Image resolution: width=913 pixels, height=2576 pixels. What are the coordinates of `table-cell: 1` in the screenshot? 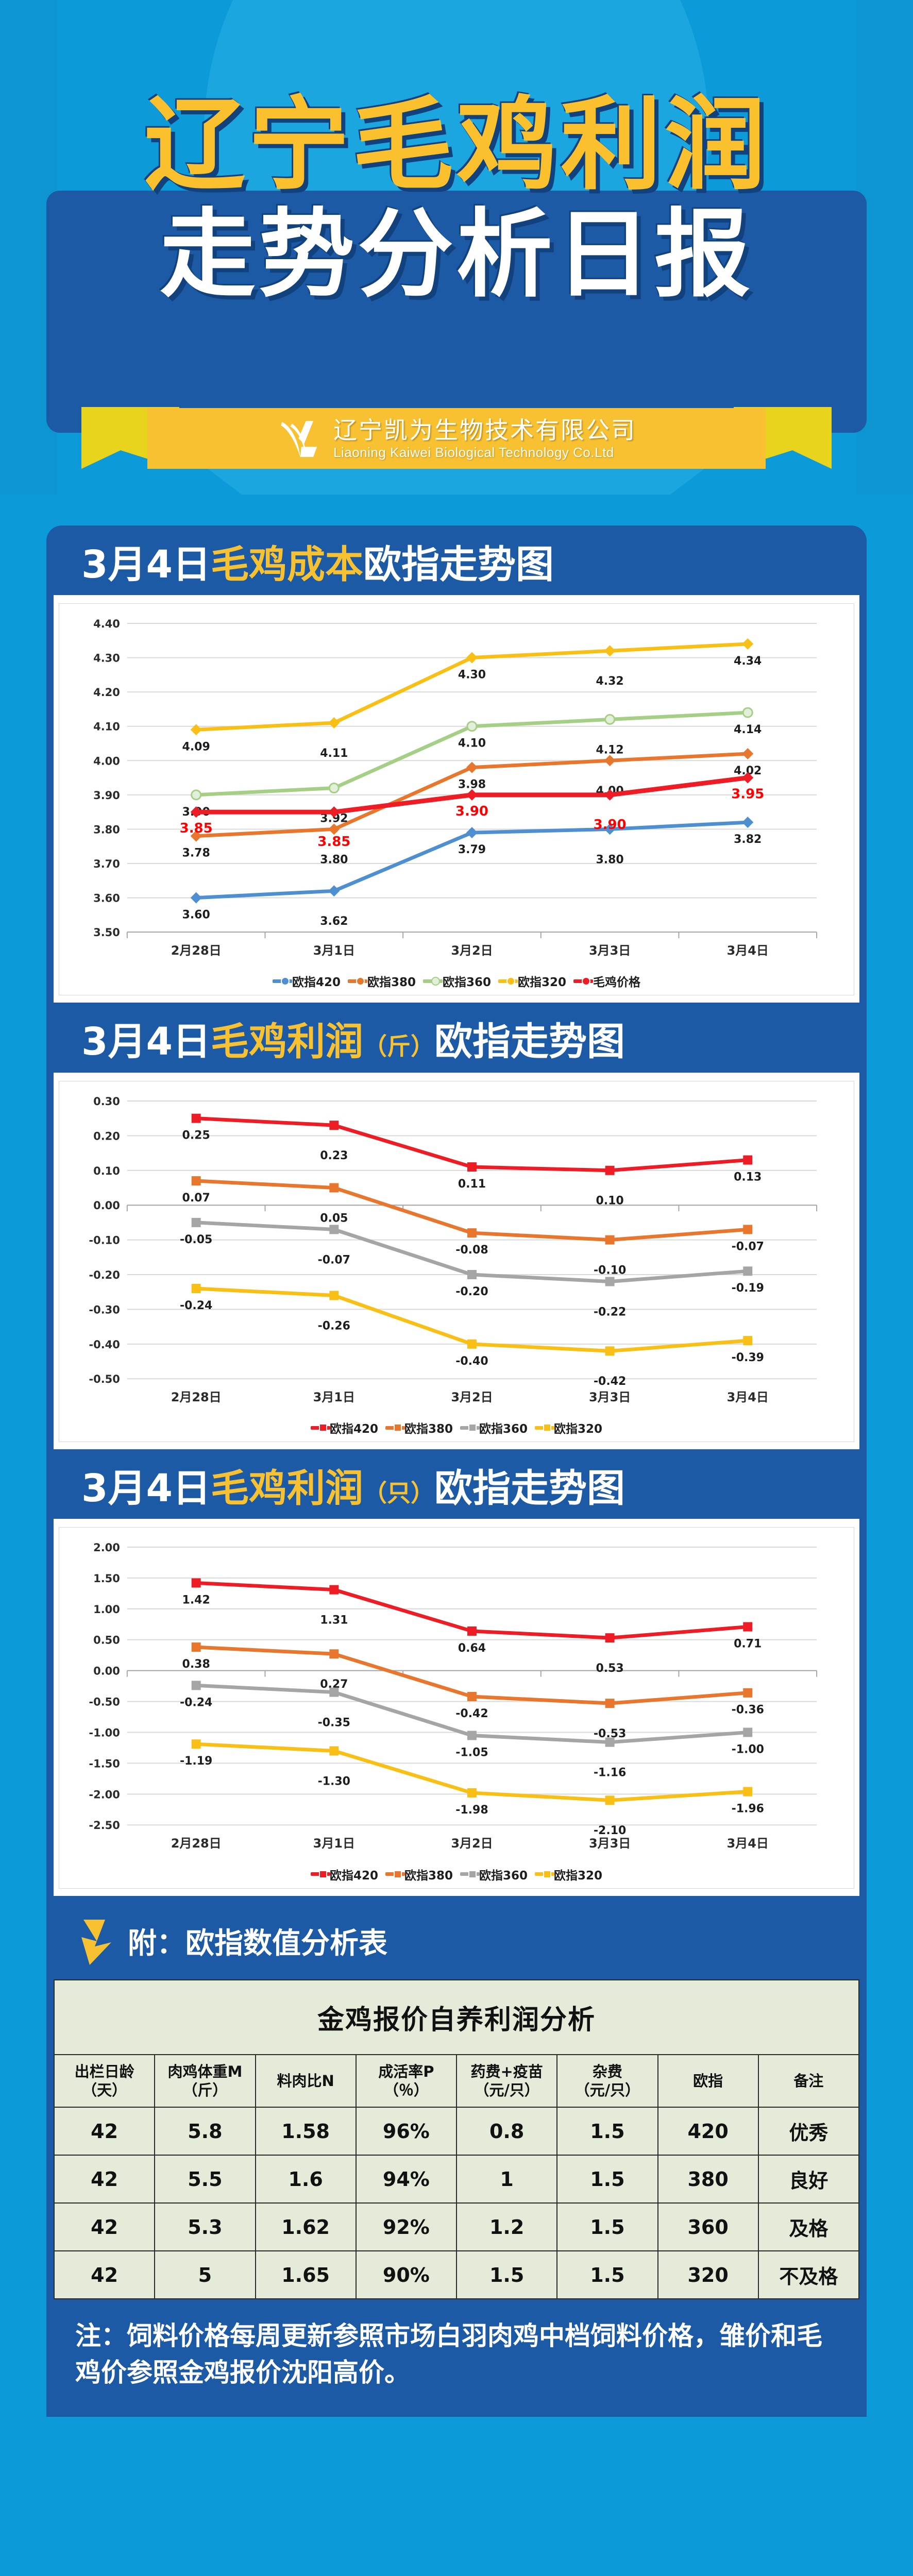 It's located at (507, 2179).